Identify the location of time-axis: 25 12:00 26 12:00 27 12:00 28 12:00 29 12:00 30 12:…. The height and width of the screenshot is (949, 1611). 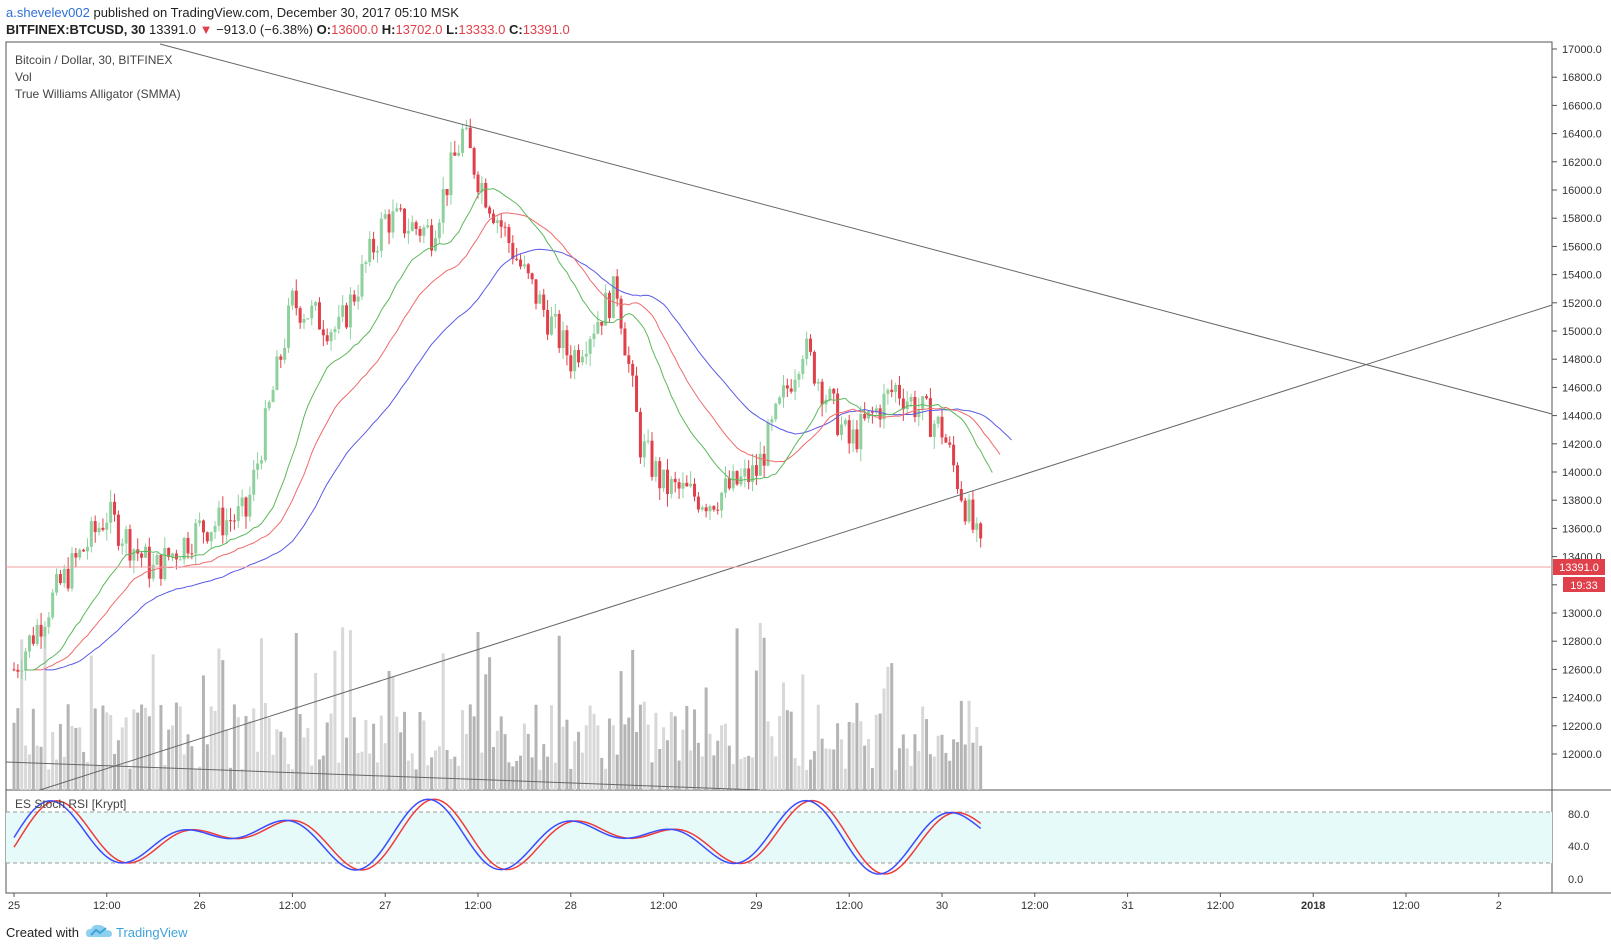
(755, 902).